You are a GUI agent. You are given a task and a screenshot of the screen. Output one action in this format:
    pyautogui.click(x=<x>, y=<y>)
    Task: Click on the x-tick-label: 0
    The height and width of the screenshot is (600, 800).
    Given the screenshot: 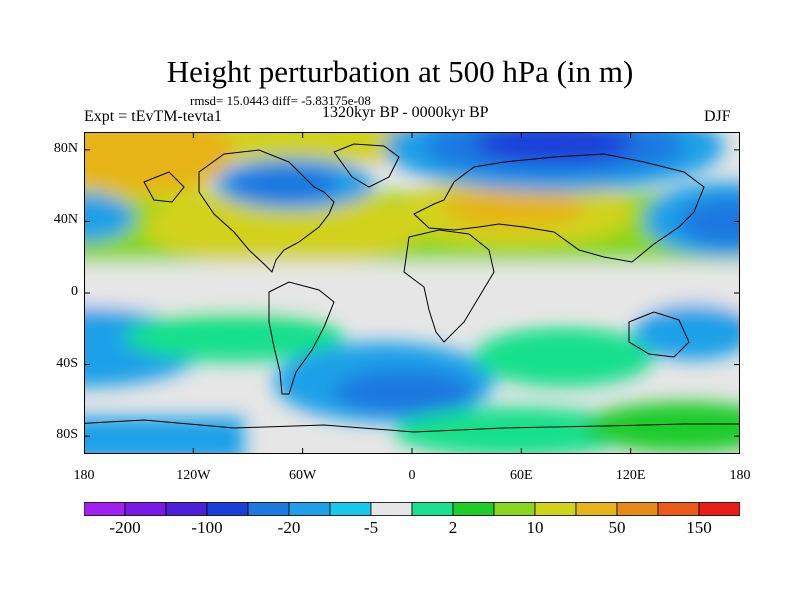 What is the action you would take?
    pyautogui.click(x=412, y=475)
    